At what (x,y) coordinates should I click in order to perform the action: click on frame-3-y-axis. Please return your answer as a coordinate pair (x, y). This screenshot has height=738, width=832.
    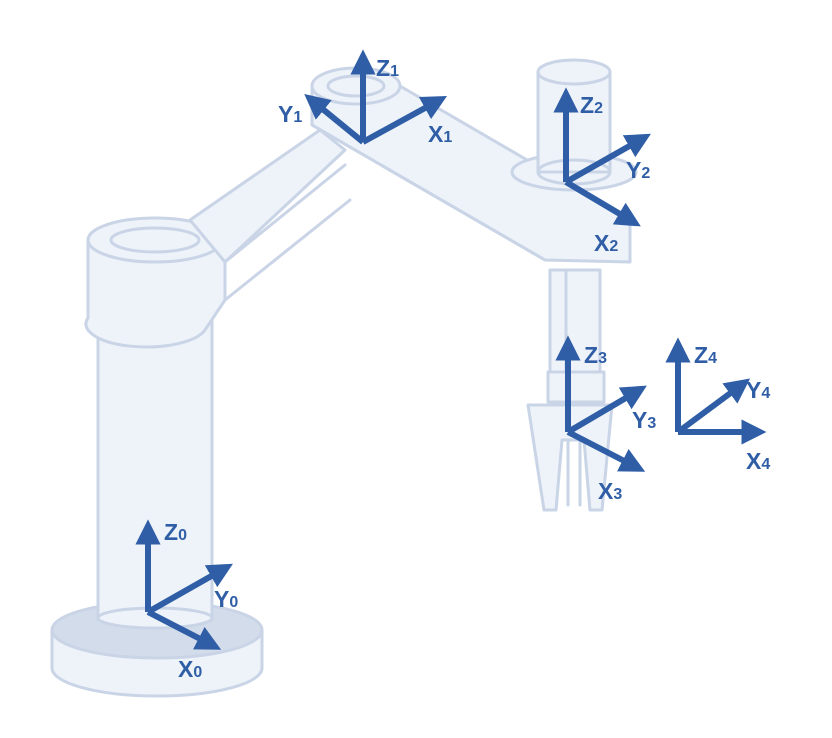
    Looking at the image, I should click on (606, 410).